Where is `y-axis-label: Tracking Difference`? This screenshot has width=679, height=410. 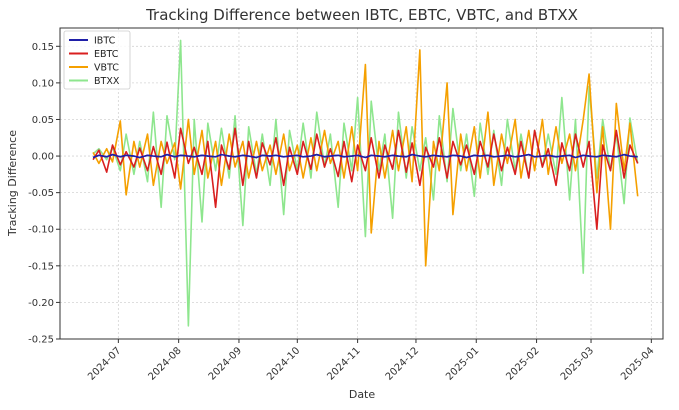
y-axis-label: Tracking Difference is located at coordinates (12, 183).